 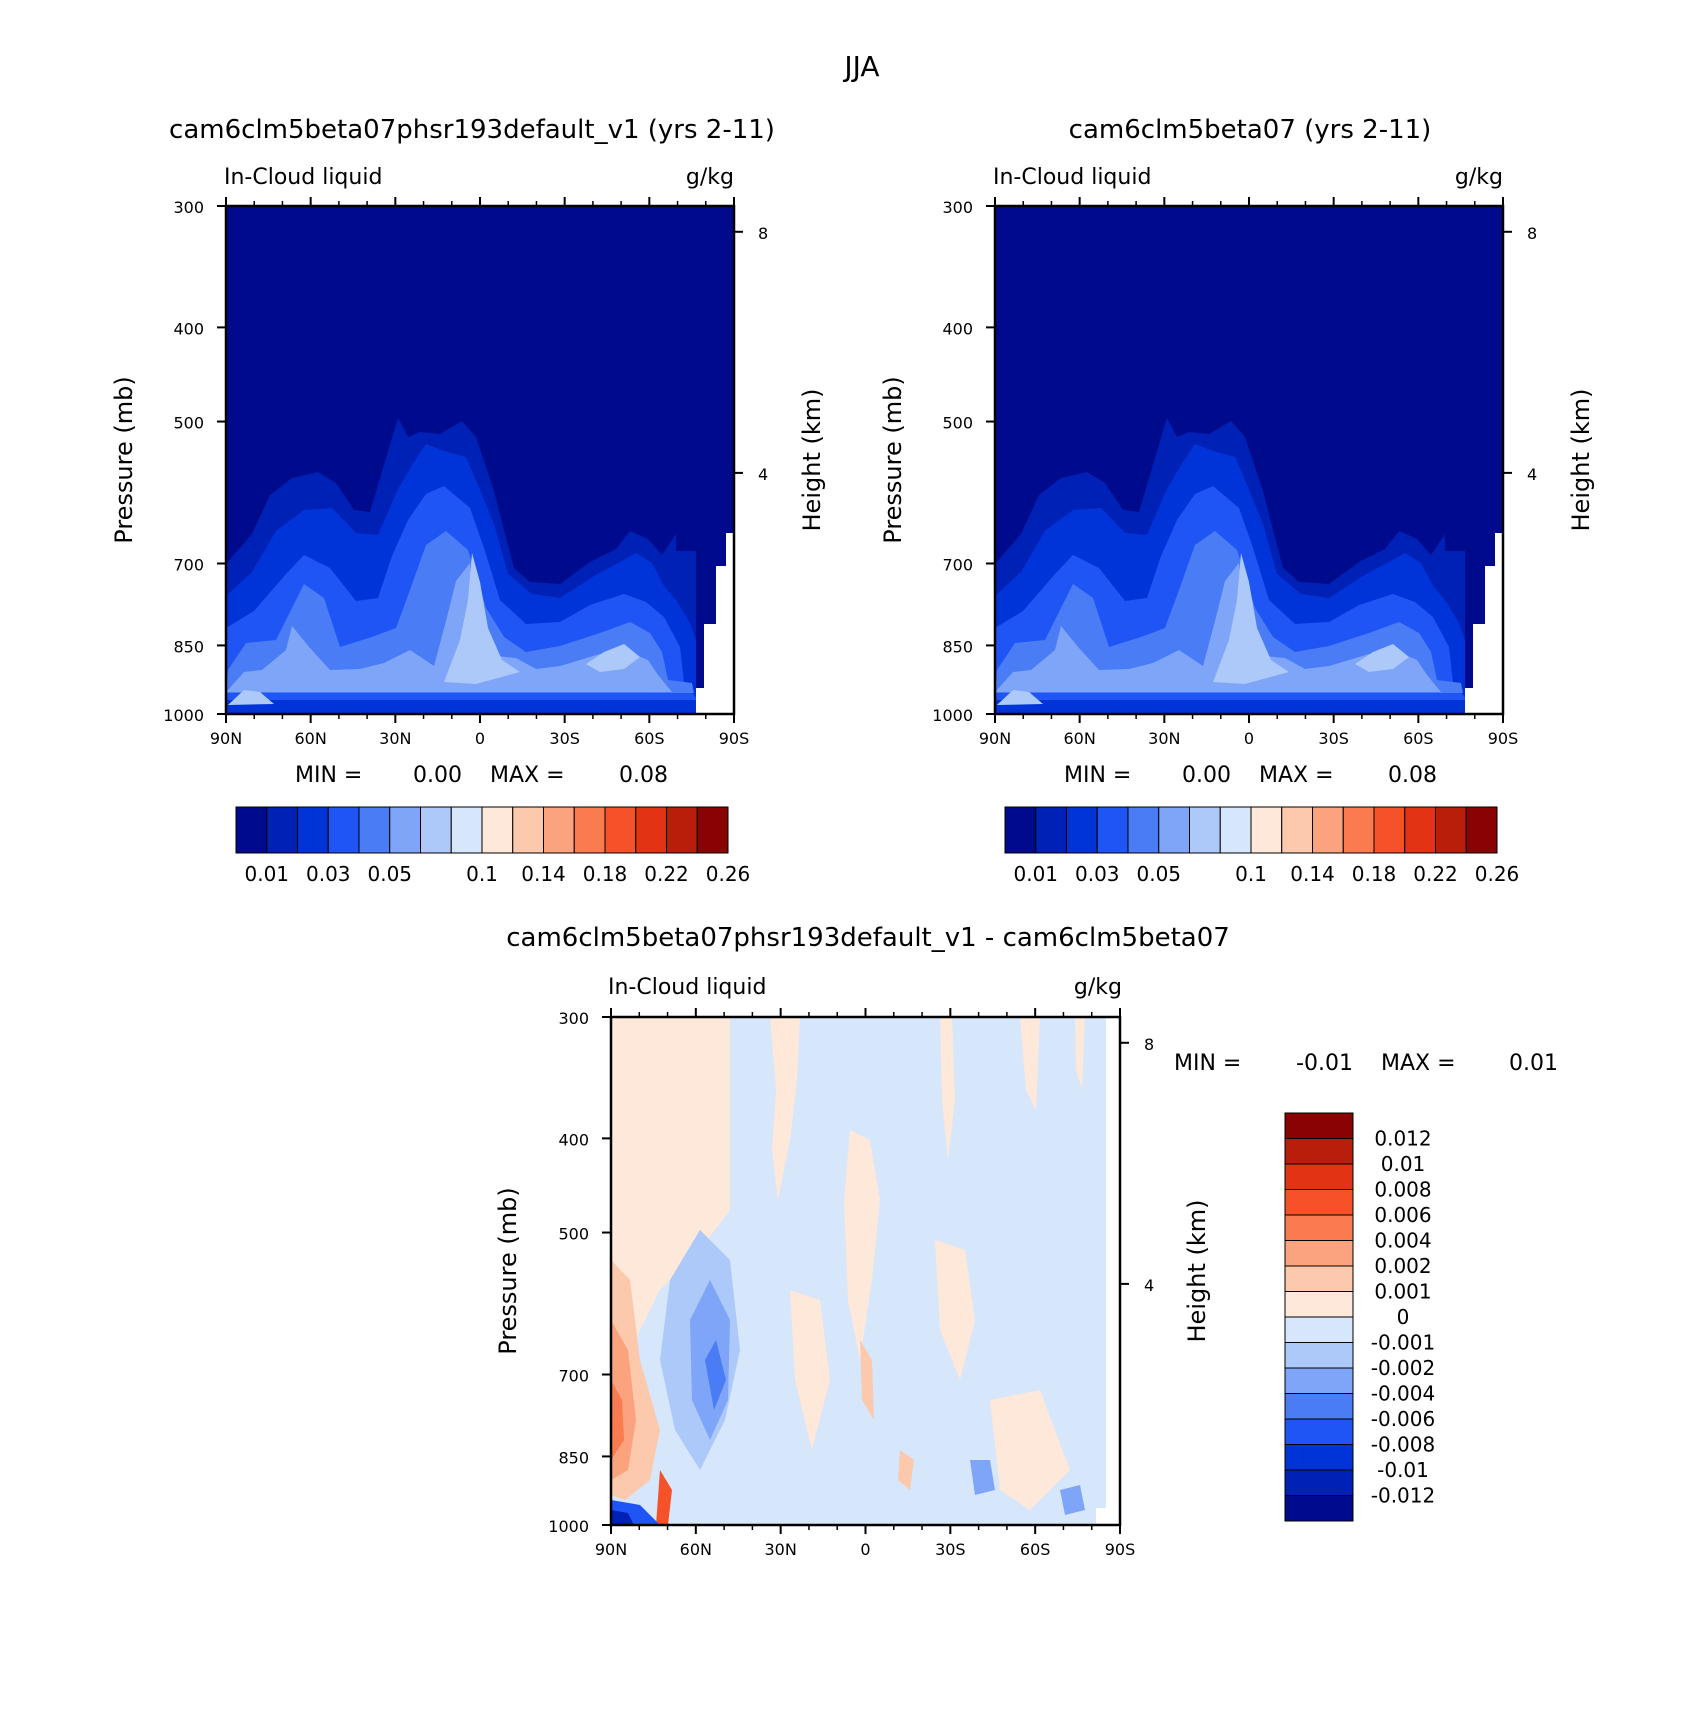 I want to click on colorbar-label: 0.004, so click(x=1402, y=1241).